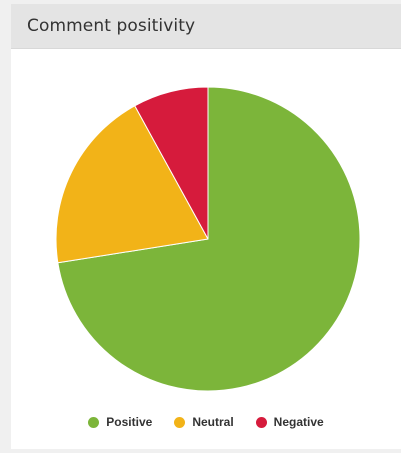 Image resolution: width=401 pixels, height=453 pixels. What do you see at coordinates (213, 422) in the screenshot?
I see `legend-label-neutral: Neutral` at bounding box center [213, 422].